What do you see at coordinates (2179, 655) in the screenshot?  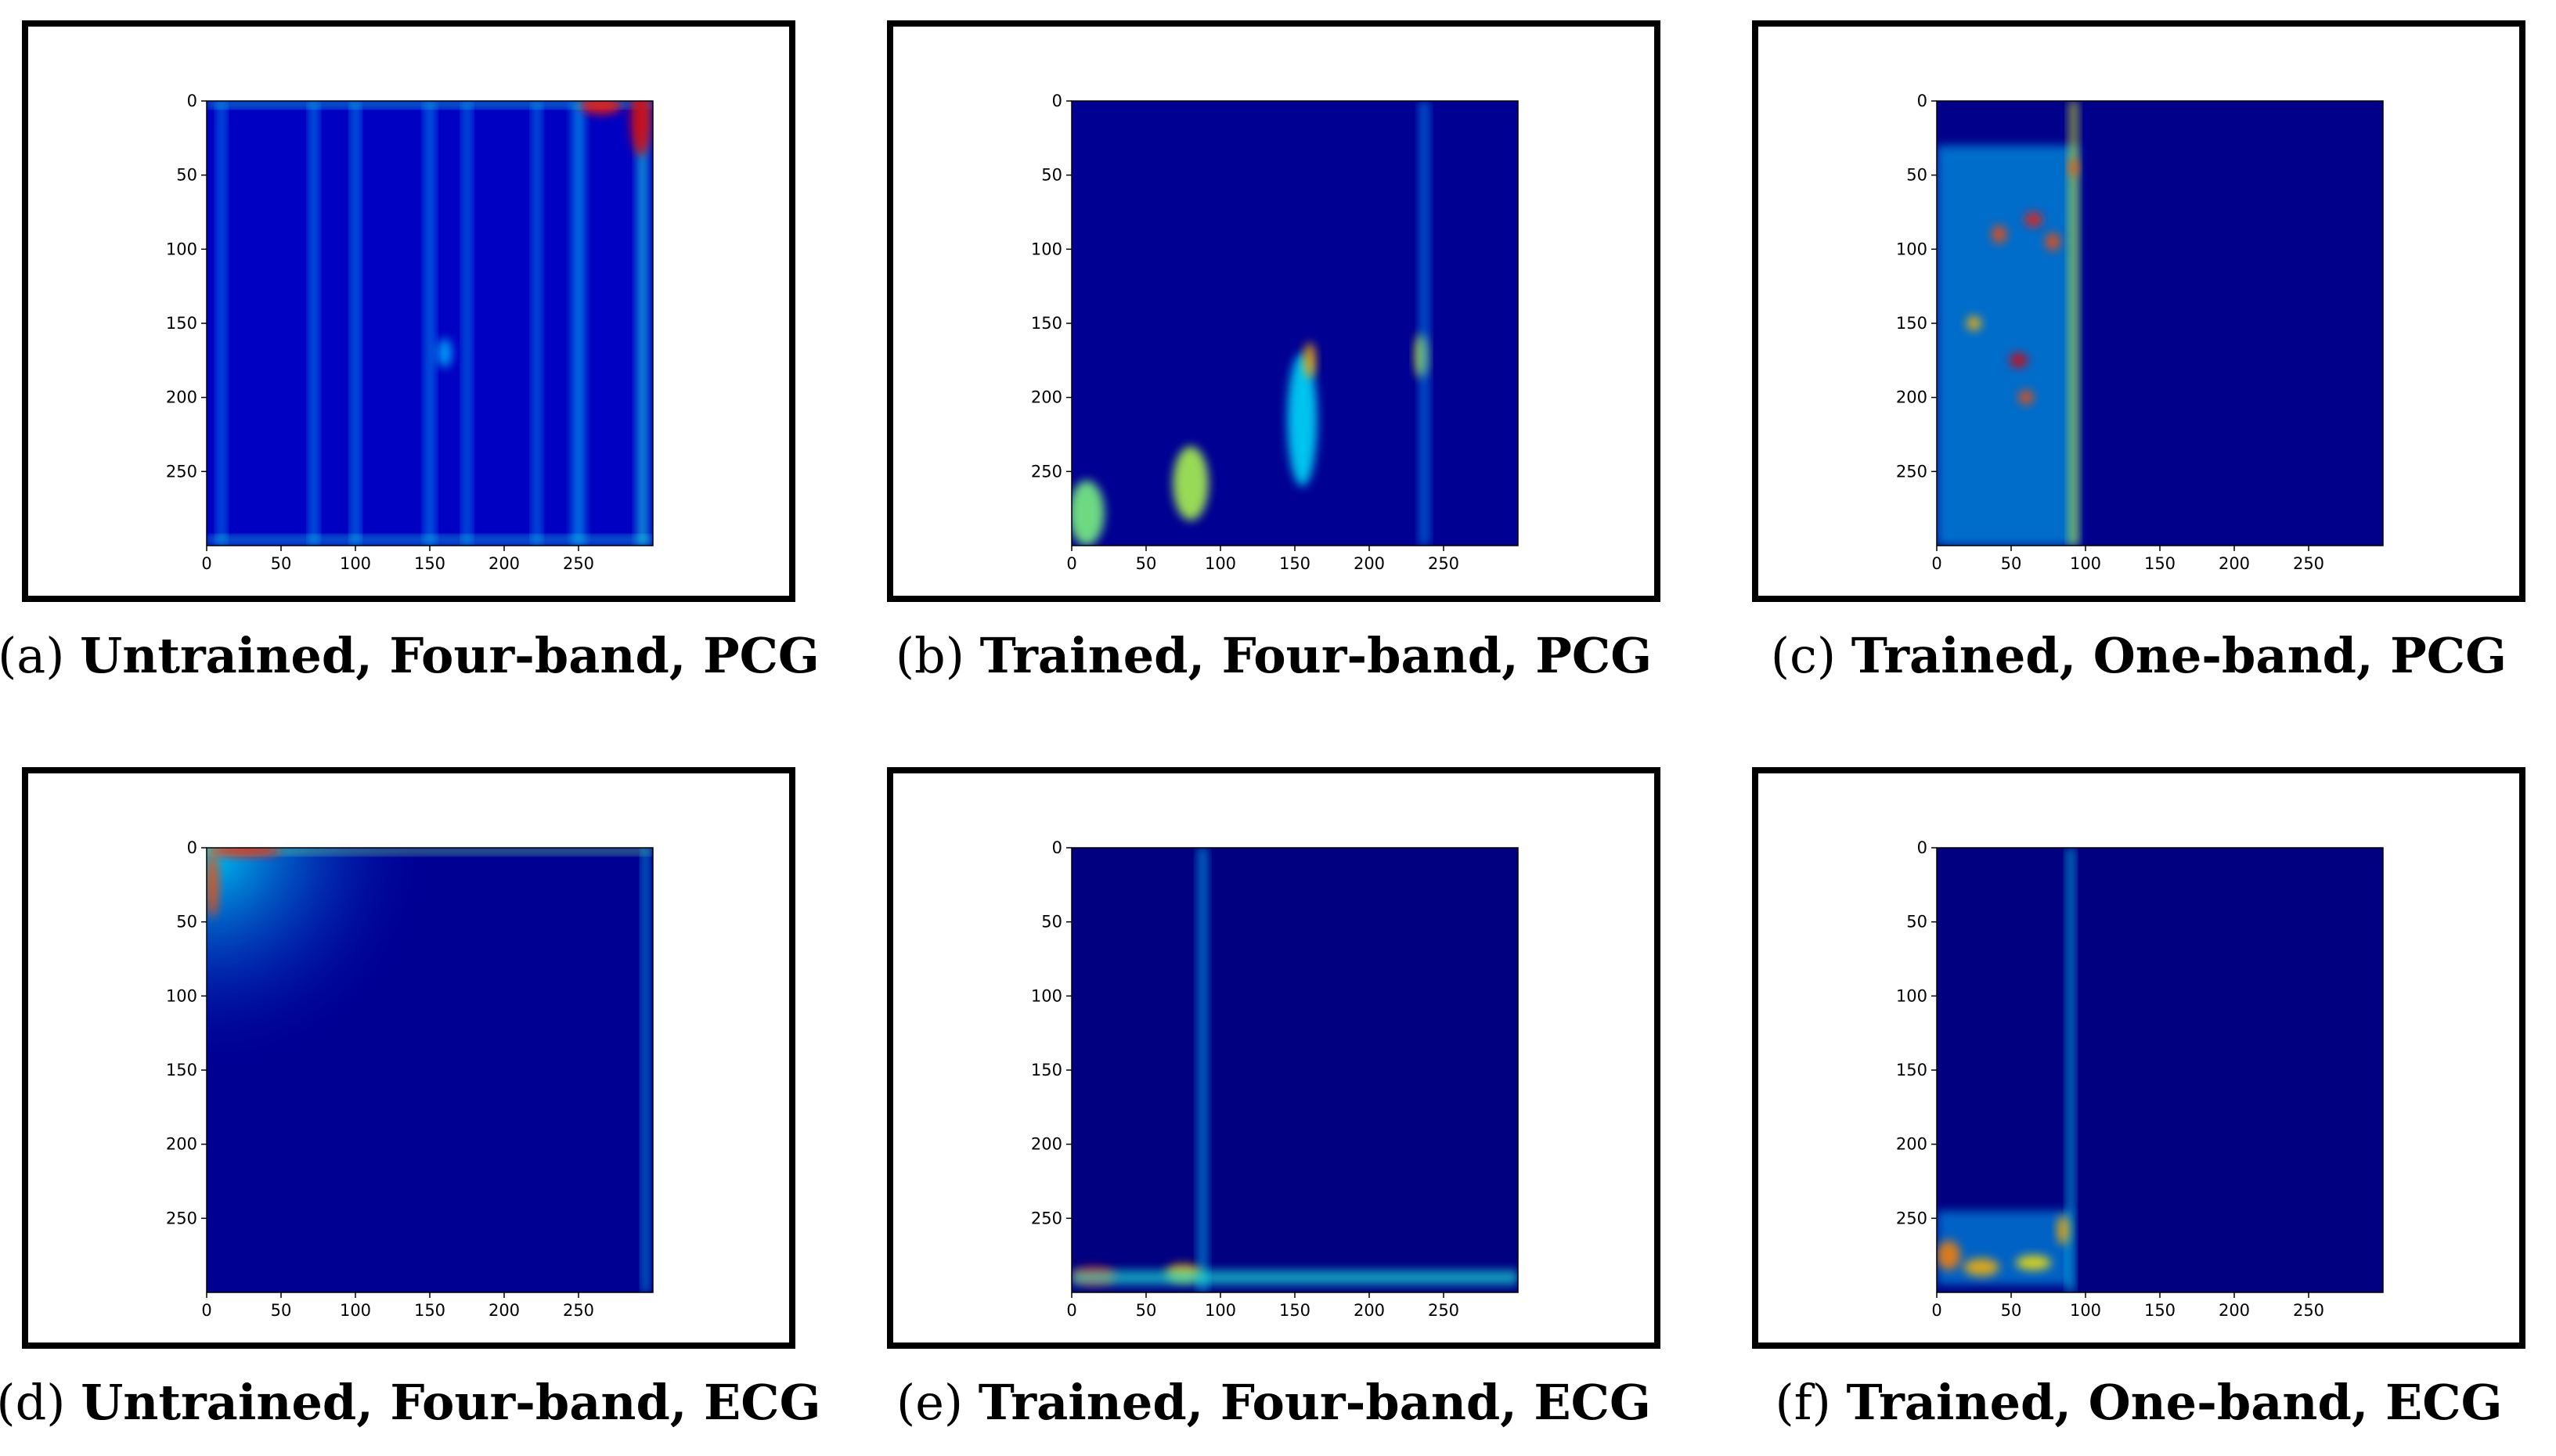 I see `caption-title: Trained, One-band, PCG` at bounding box center [2179, 655].